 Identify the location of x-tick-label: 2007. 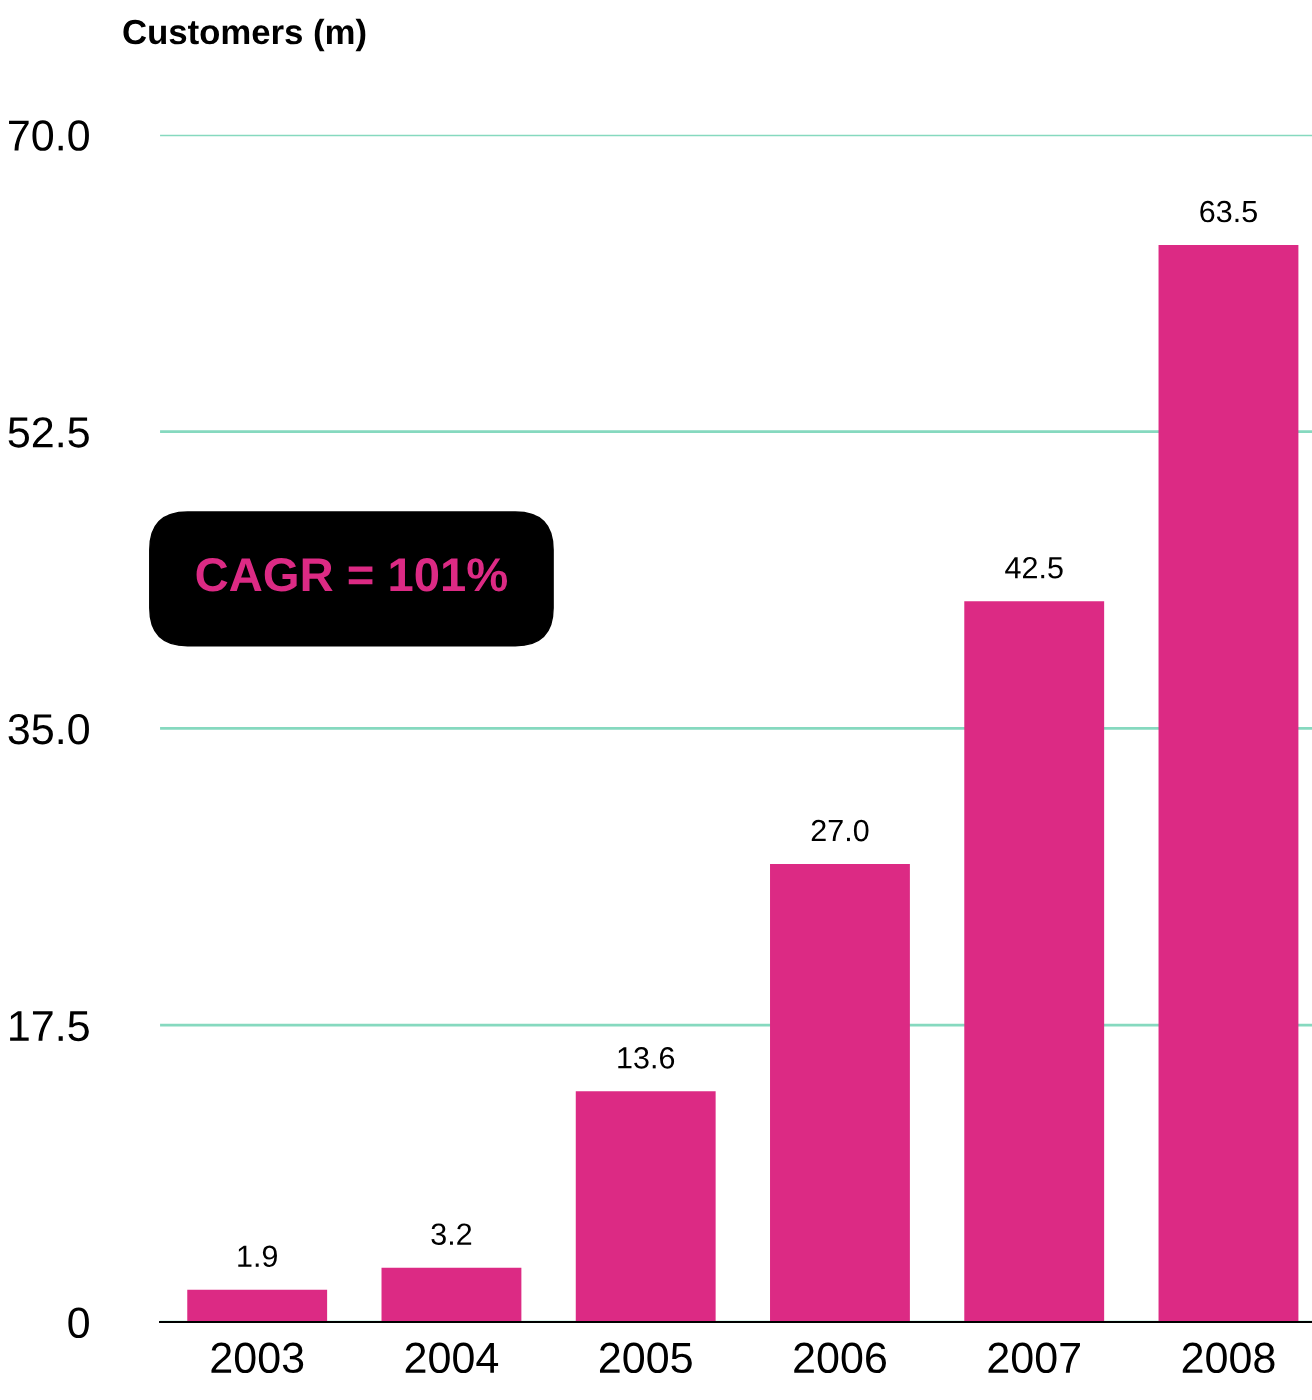
(1034, 1358).